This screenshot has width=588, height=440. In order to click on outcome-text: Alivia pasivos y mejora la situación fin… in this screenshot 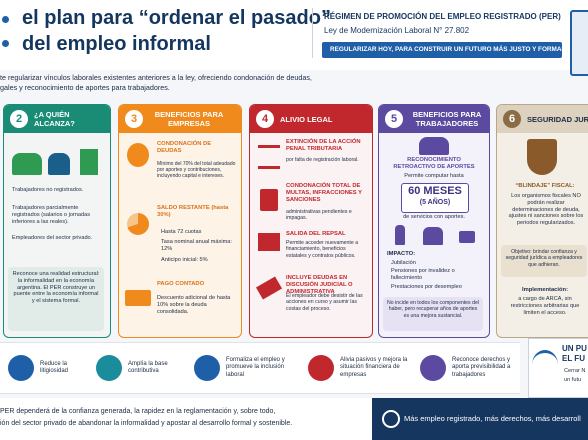, I will do `click(374, 367)`.